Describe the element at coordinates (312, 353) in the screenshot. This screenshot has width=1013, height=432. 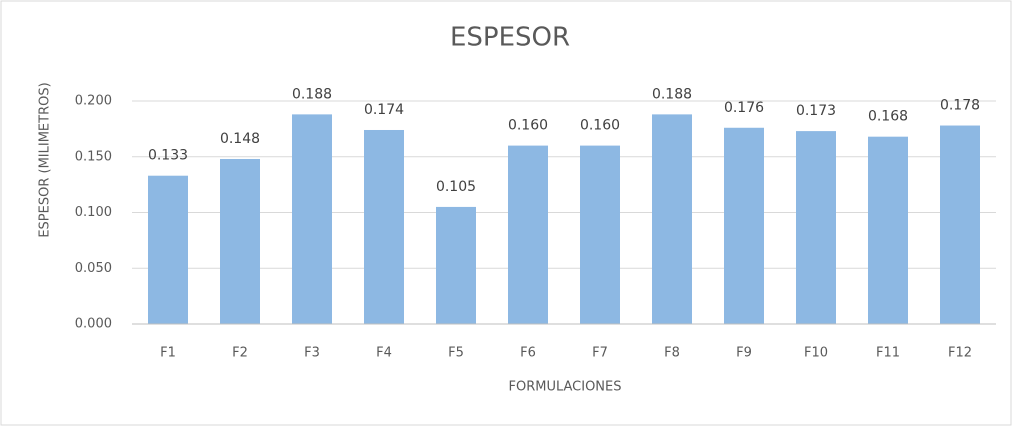
I see `x-tick-label: F3` at that location.